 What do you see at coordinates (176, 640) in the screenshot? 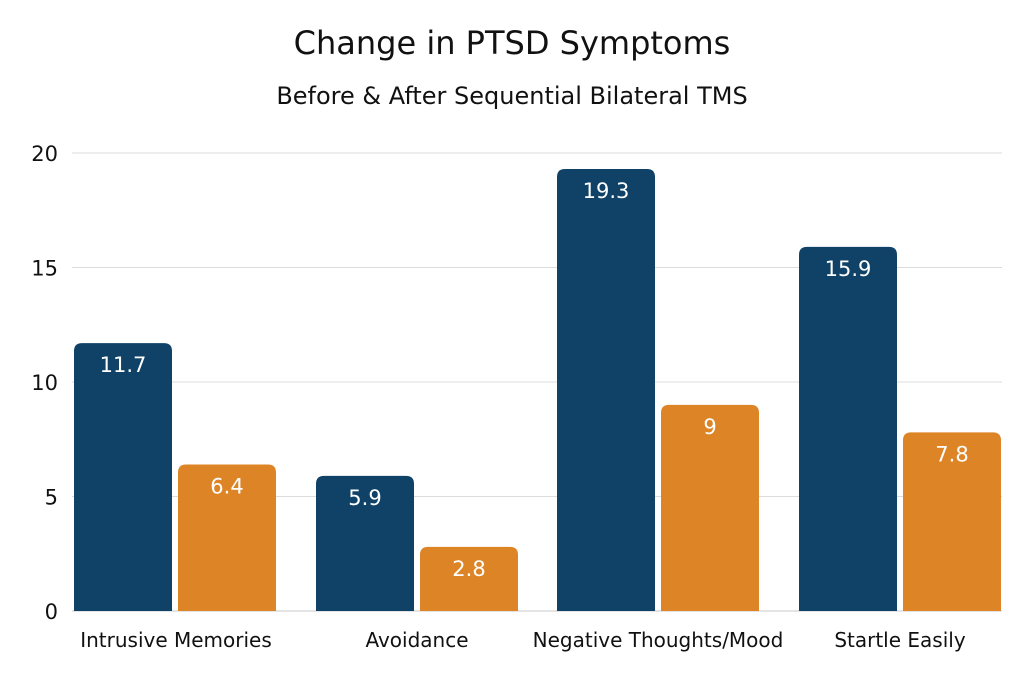
I see `x-tick-label: Intrusive Memories` at bounding box center [176, 640].